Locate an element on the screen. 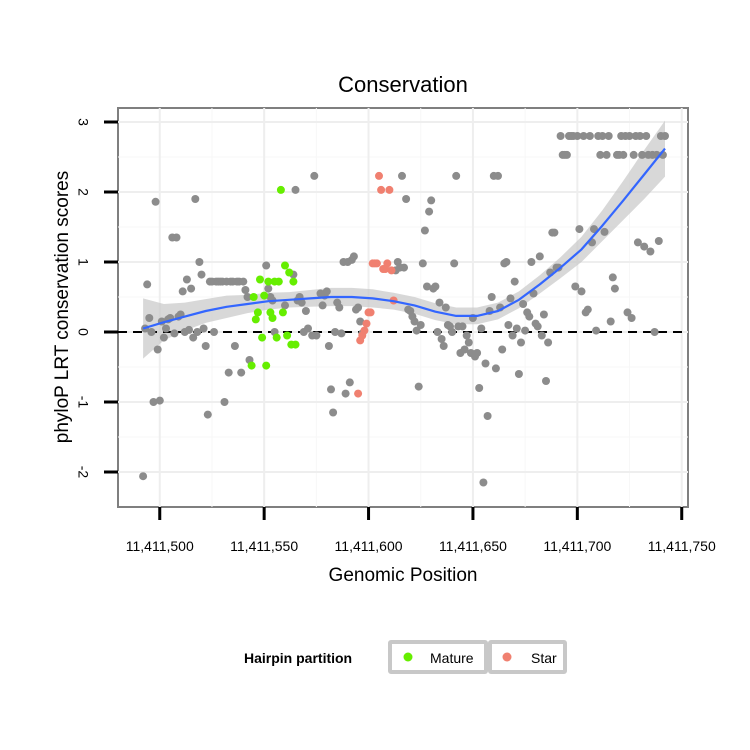 This screenshot has width=750, height=750. chart-title: Conservation is located at coordinates (403, 84).